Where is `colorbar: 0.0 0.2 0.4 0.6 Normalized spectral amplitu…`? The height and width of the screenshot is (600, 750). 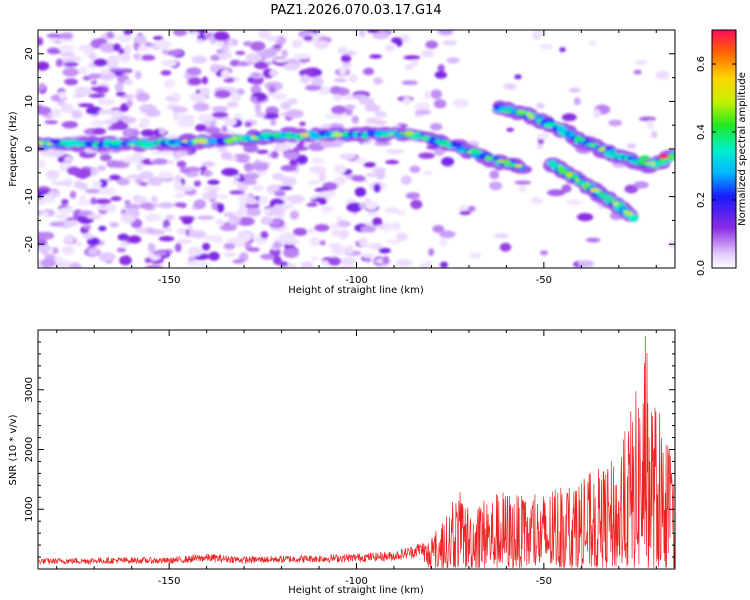 colorbar: 0.0 0.2 0.4 0.6 Normalized spectral amplitu… is located at coordinates (722, 152).